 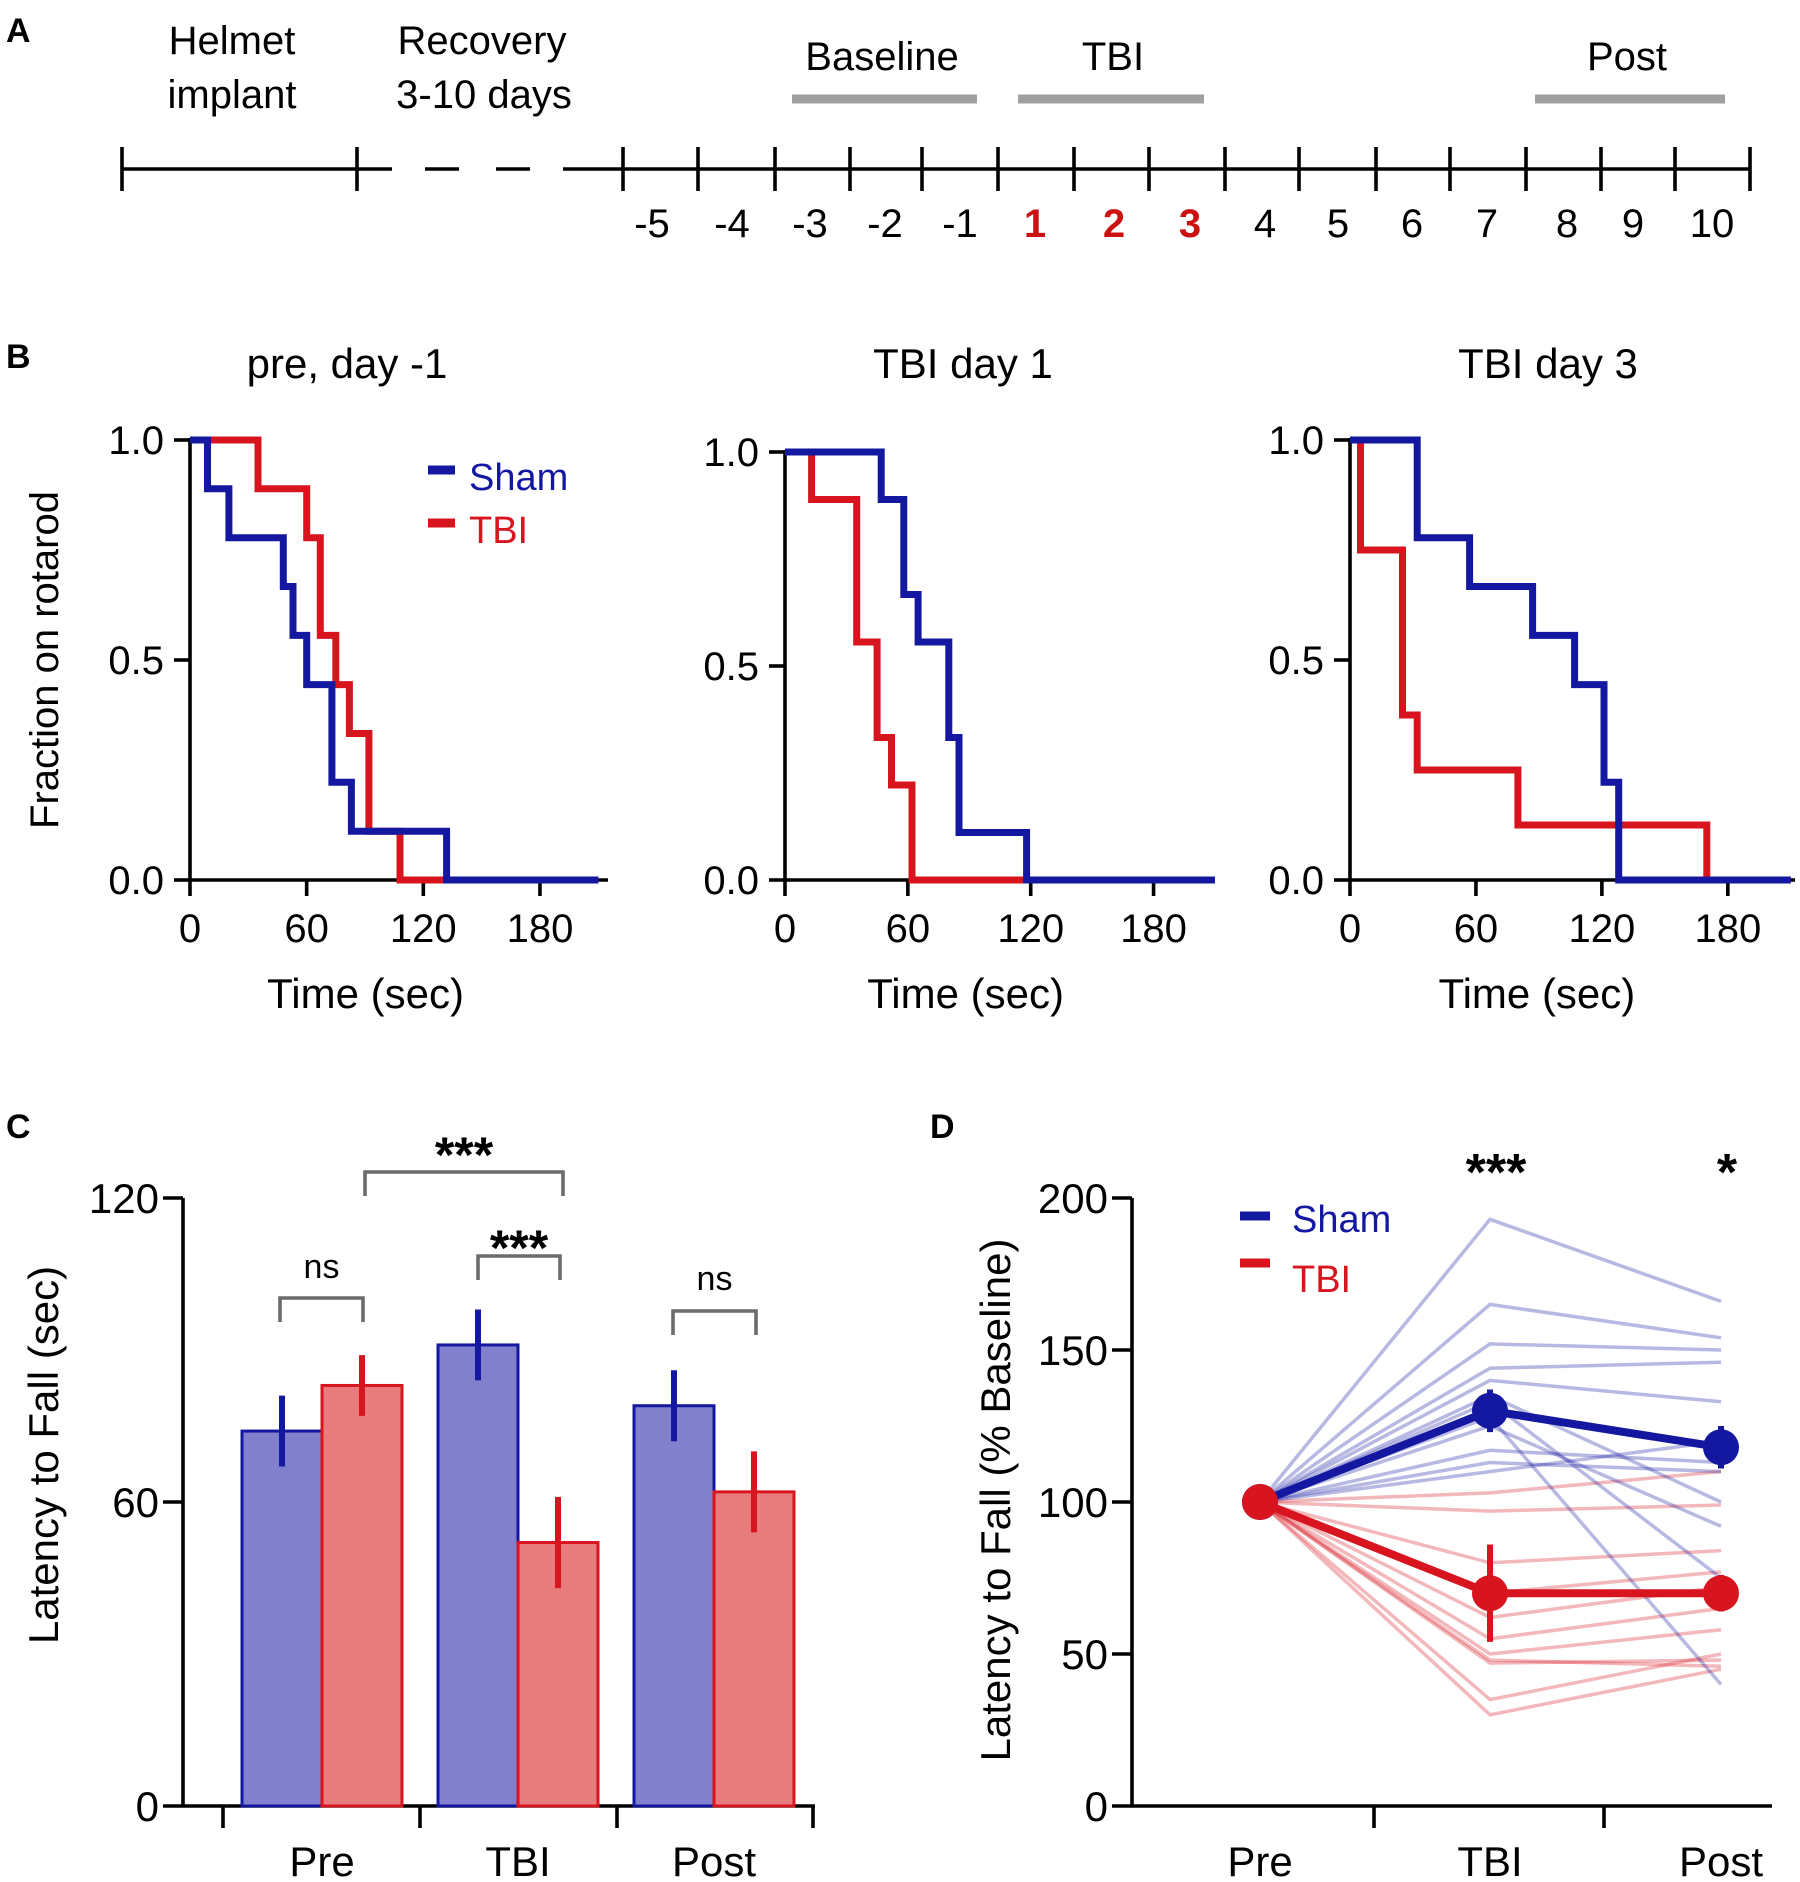 What do you see at coordinates (322, 1267) in the screenshot?
I see `significance-label: ns` at bounding box center [322, 1267].